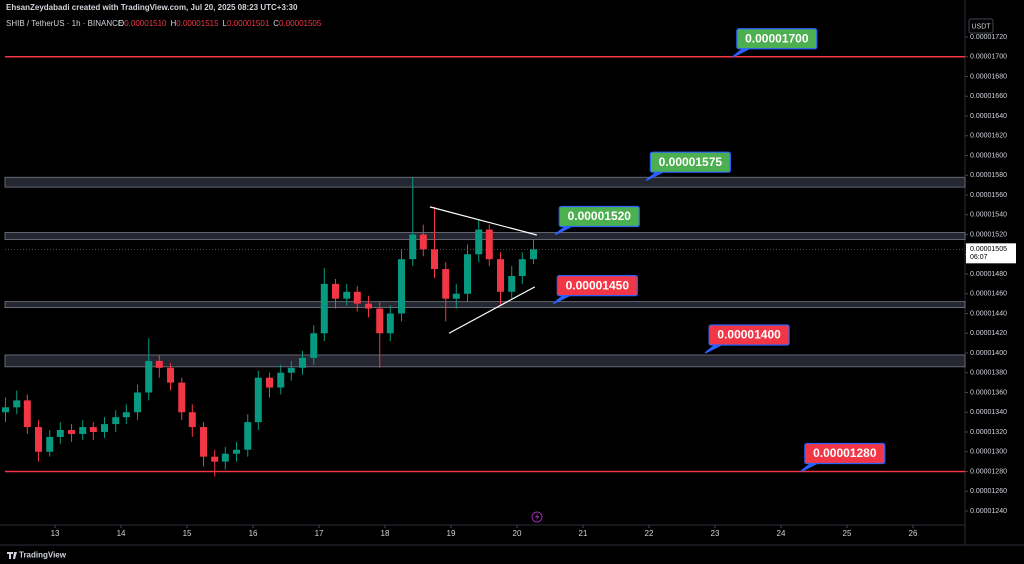  What do you see at coordinates (988, 471) in the screenshot?
I see `y-tick-label: 0.00001280` at bounding box center [988, 471].